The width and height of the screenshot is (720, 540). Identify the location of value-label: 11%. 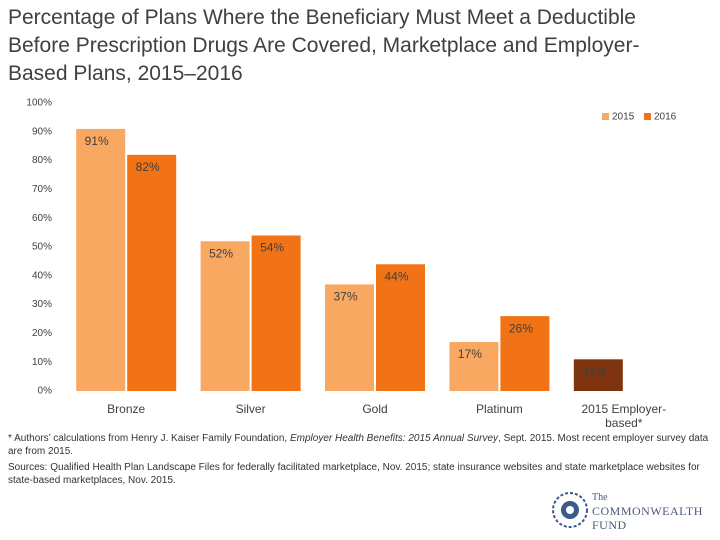
(594, 371).